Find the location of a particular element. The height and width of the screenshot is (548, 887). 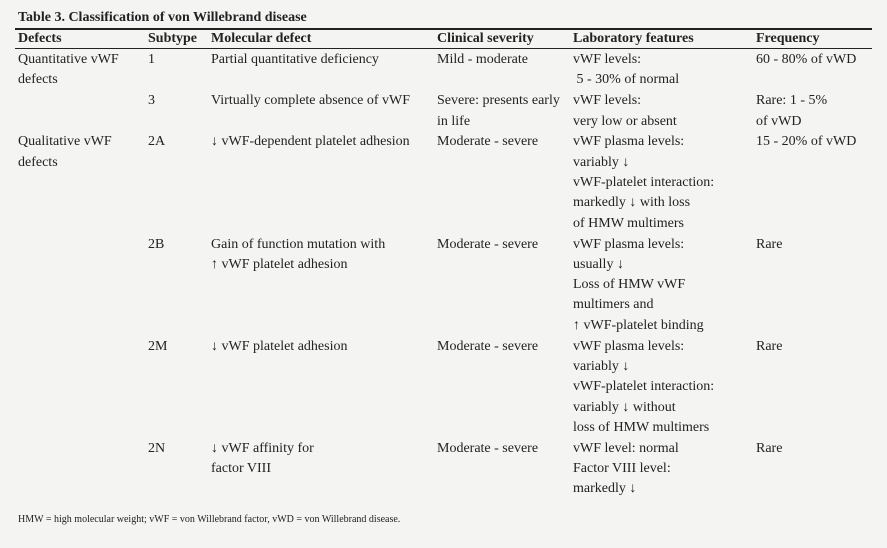

cell-text: Qualitative vWF is located at coordinates (65, 142).